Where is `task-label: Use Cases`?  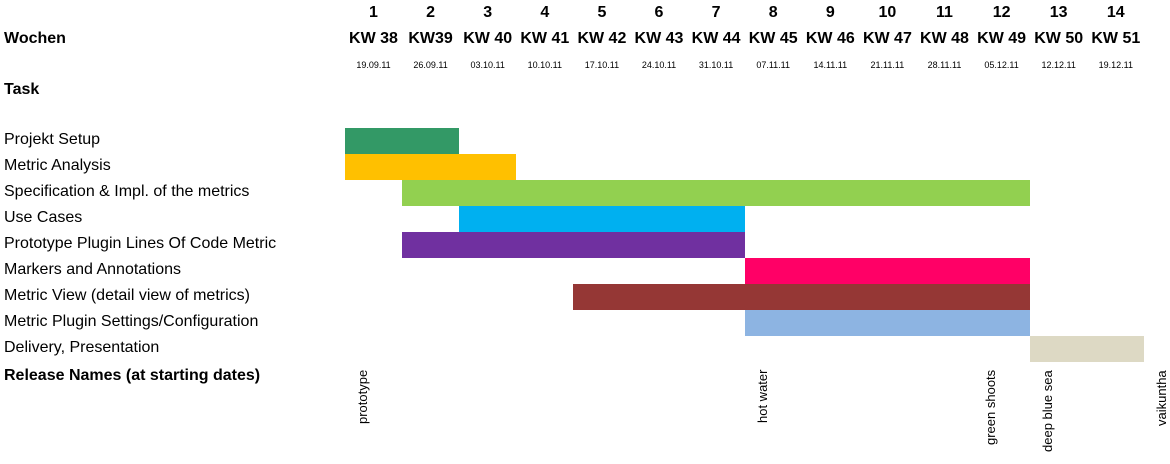 task-label: Use Cases is located at coordinates (43, 217).